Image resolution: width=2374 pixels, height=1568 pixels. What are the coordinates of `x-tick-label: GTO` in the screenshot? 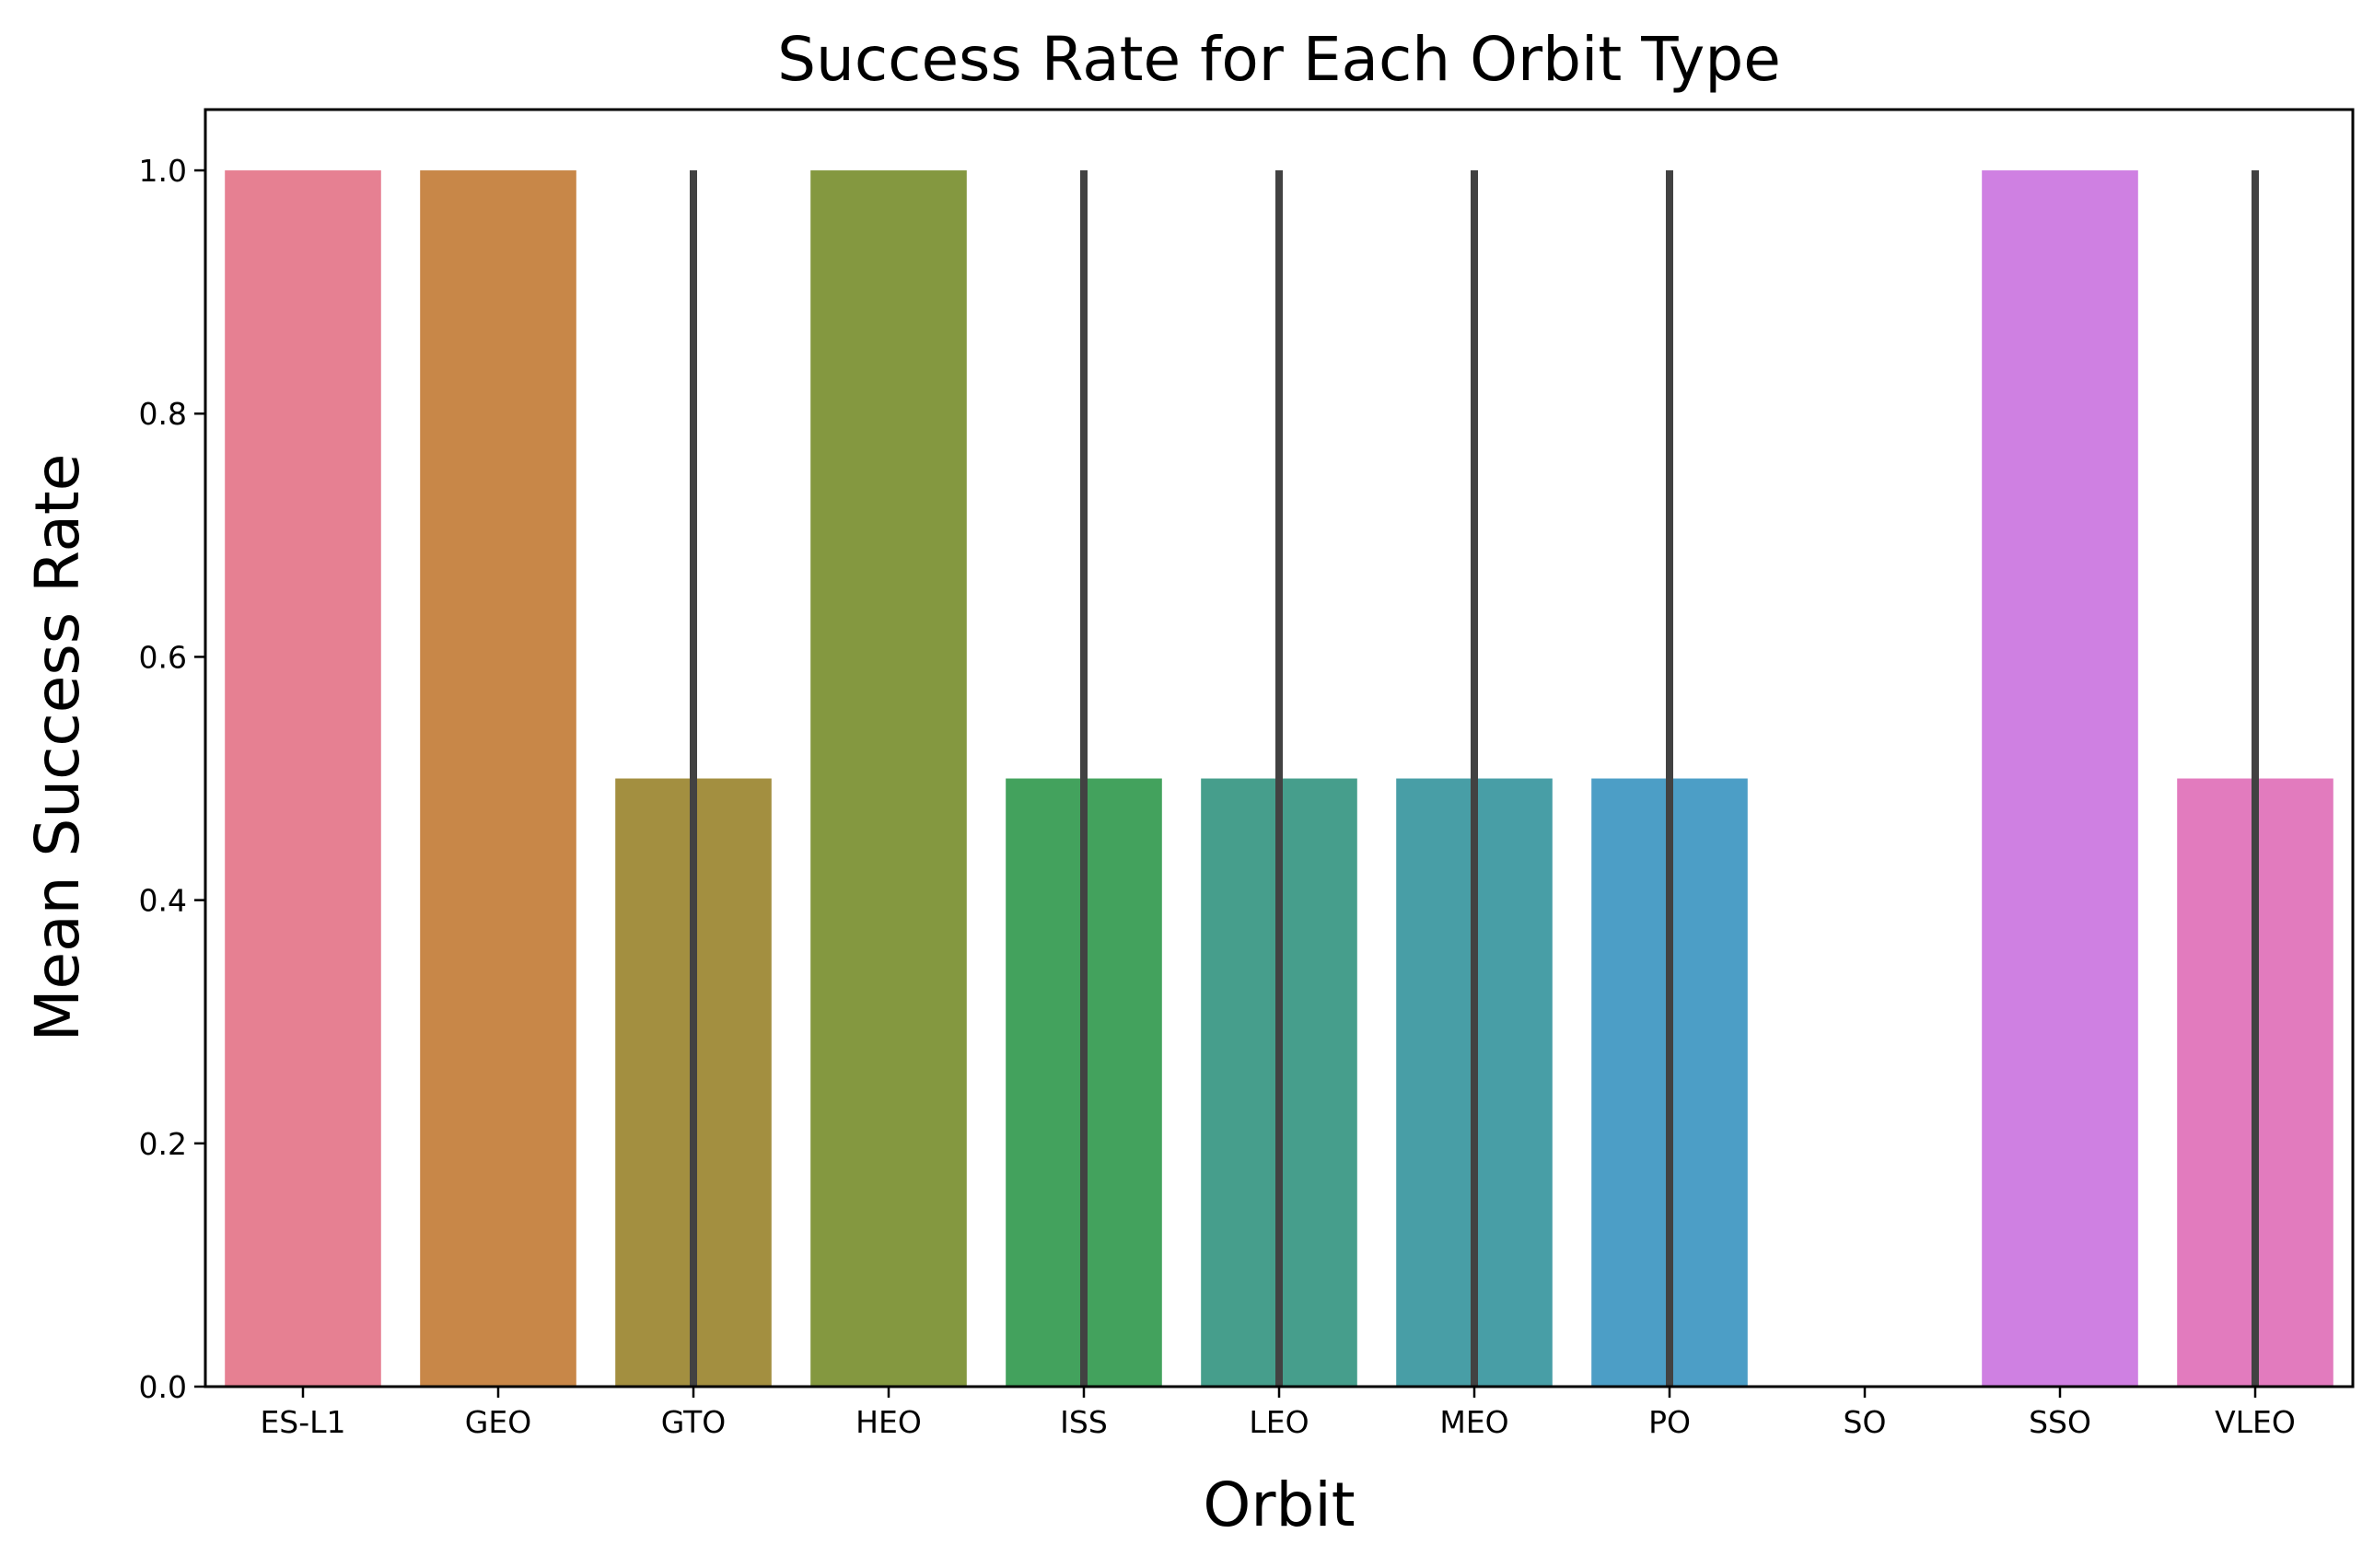 It's located at (694, 1422).